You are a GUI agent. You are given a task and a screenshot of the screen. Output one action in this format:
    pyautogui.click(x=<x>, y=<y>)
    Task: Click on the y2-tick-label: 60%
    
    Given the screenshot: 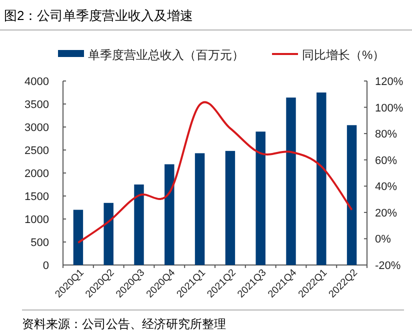 What is the action you would take?
    pyautogui.click(x=386, y=160)
    